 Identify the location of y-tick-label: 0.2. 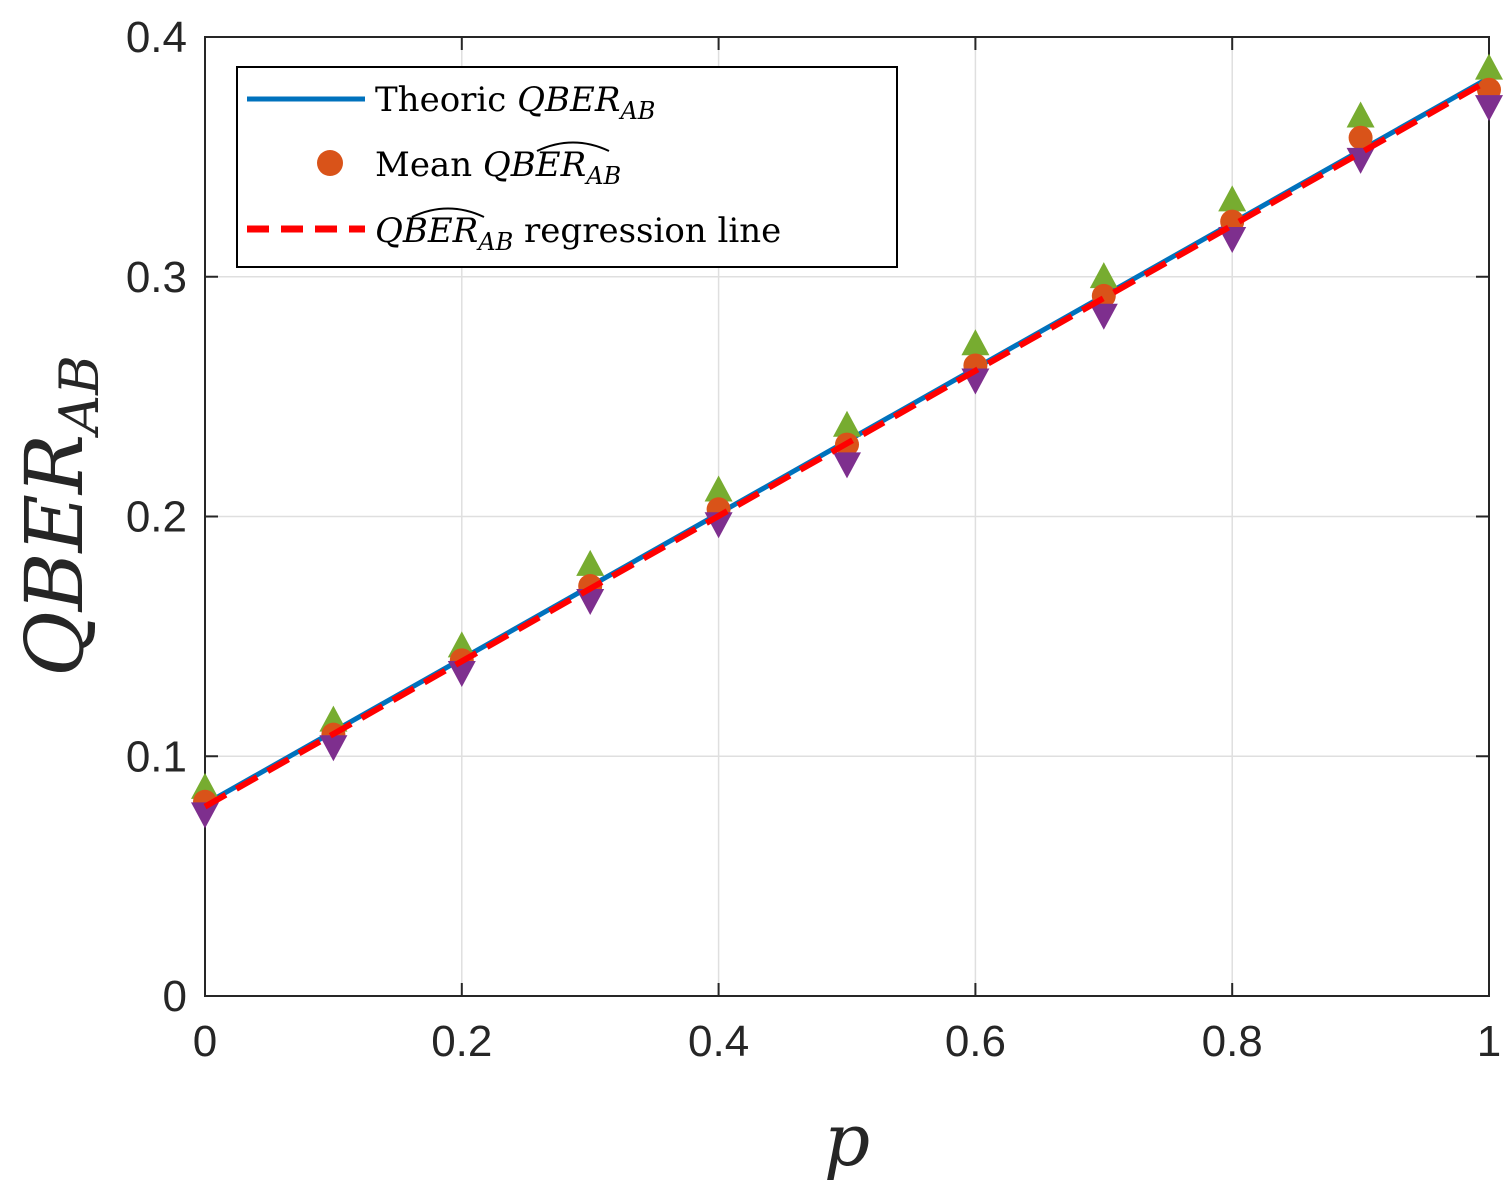
(156, 517).